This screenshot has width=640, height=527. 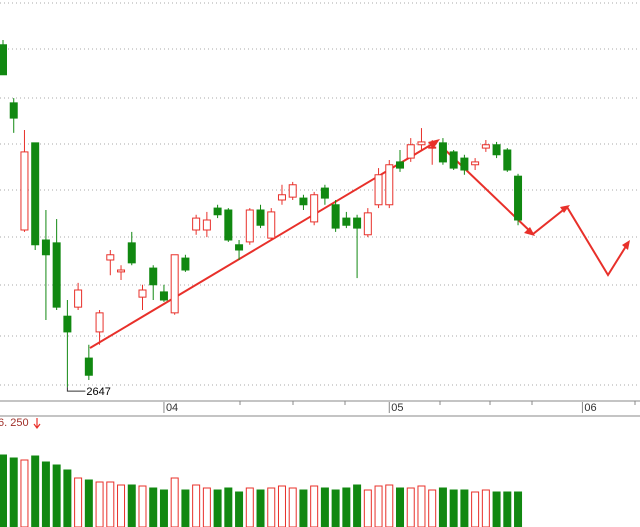 I want to click on x-tick-label: 04, so click(x=172, y=408).